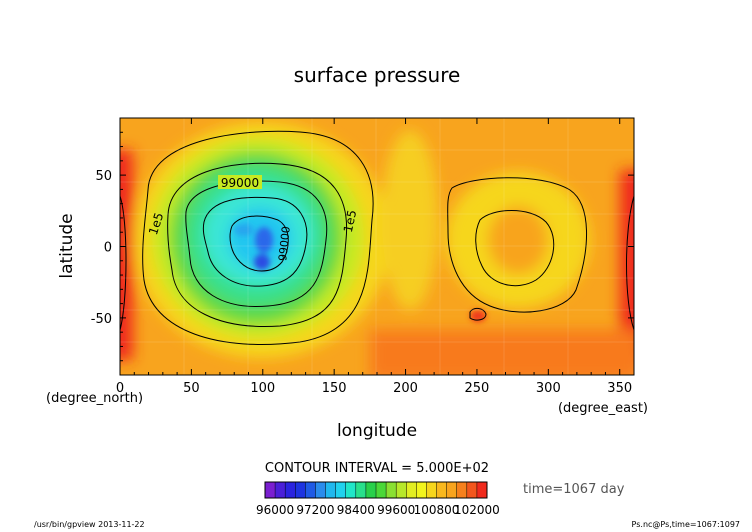  What do you see at coordinates (334, 388) in the screenshot?
I see `x-tick-label: 150` at bounding box center [334, 388].